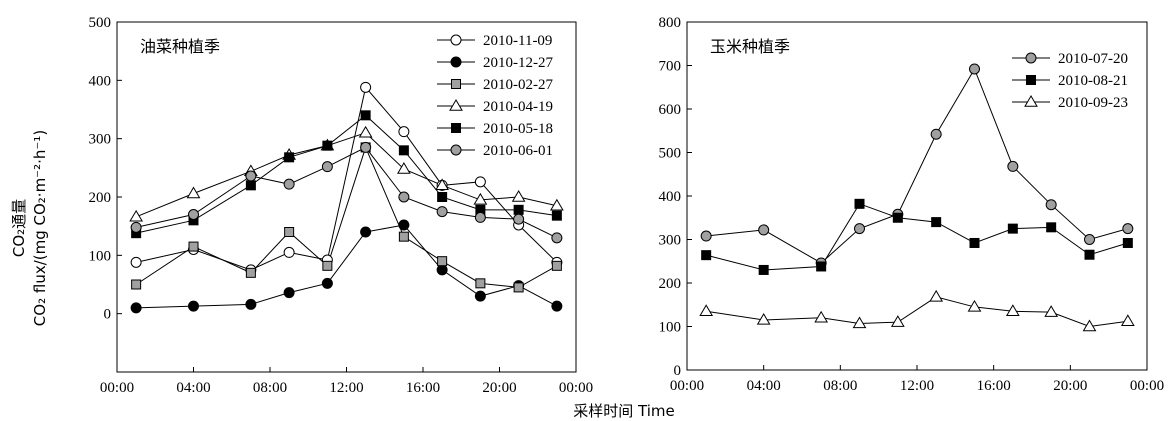 The width and height of the screenshot is (1174, 421). Describe the element at coordinates (518, 63) in the screenshot. I see `legend-label: 2010-12-27` at that location.